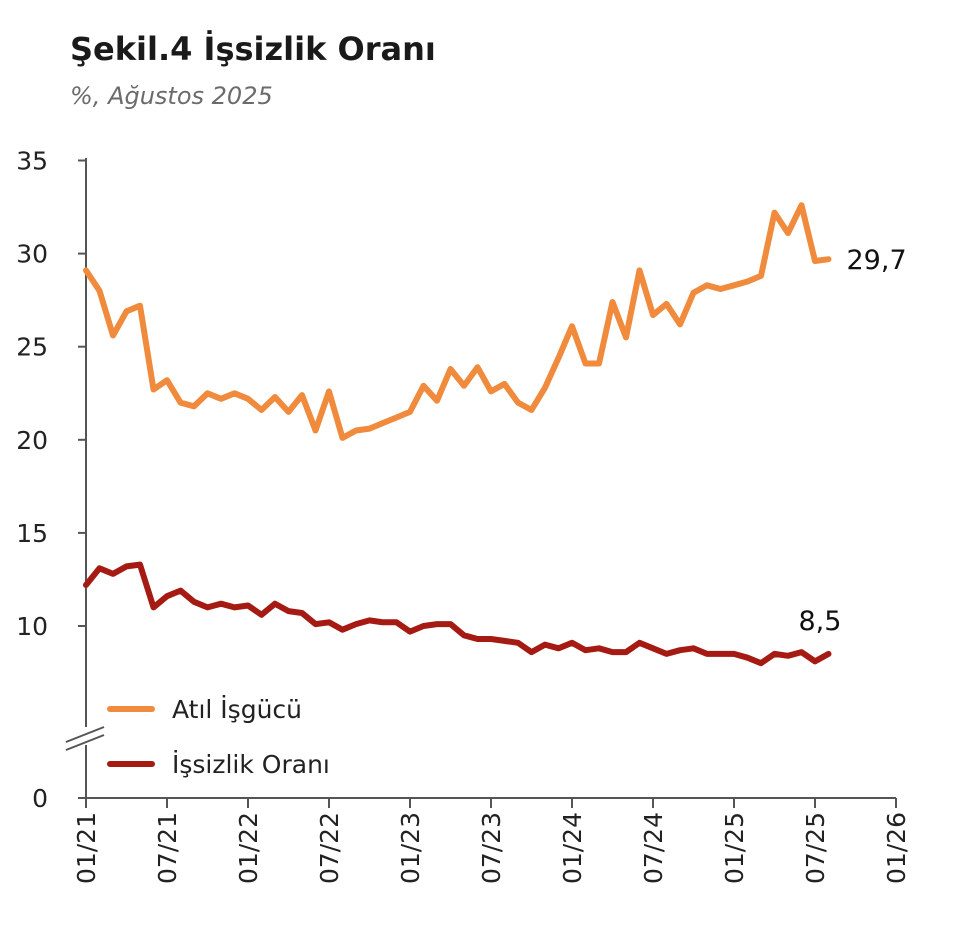 The image size is (960, 943). I want to click on y-tick-label: 30, so click(32, 254).